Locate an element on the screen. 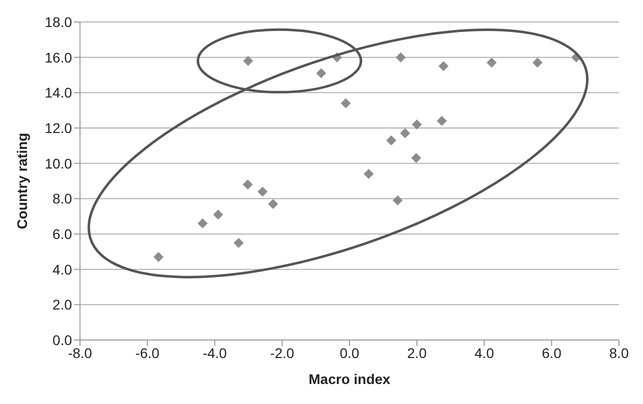  y-tick-label: 16.0 is located at coordinates (58, 57).